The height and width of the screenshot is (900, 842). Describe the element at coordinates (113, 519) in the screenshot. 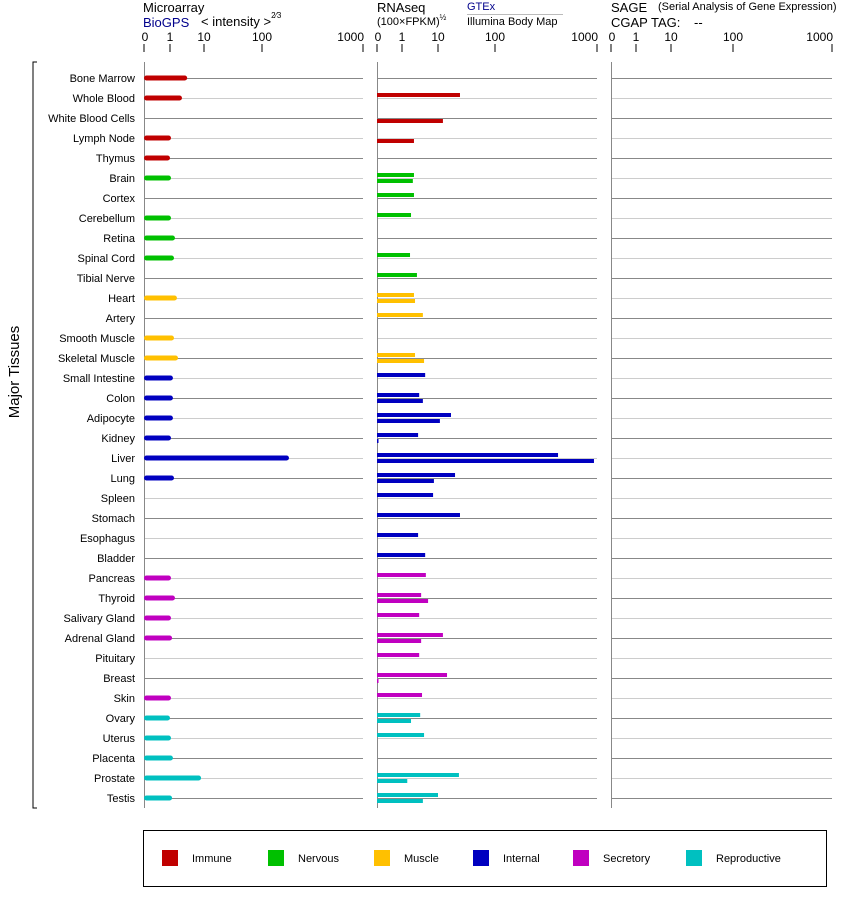

I see `tissue-label: Stomach` at that location.